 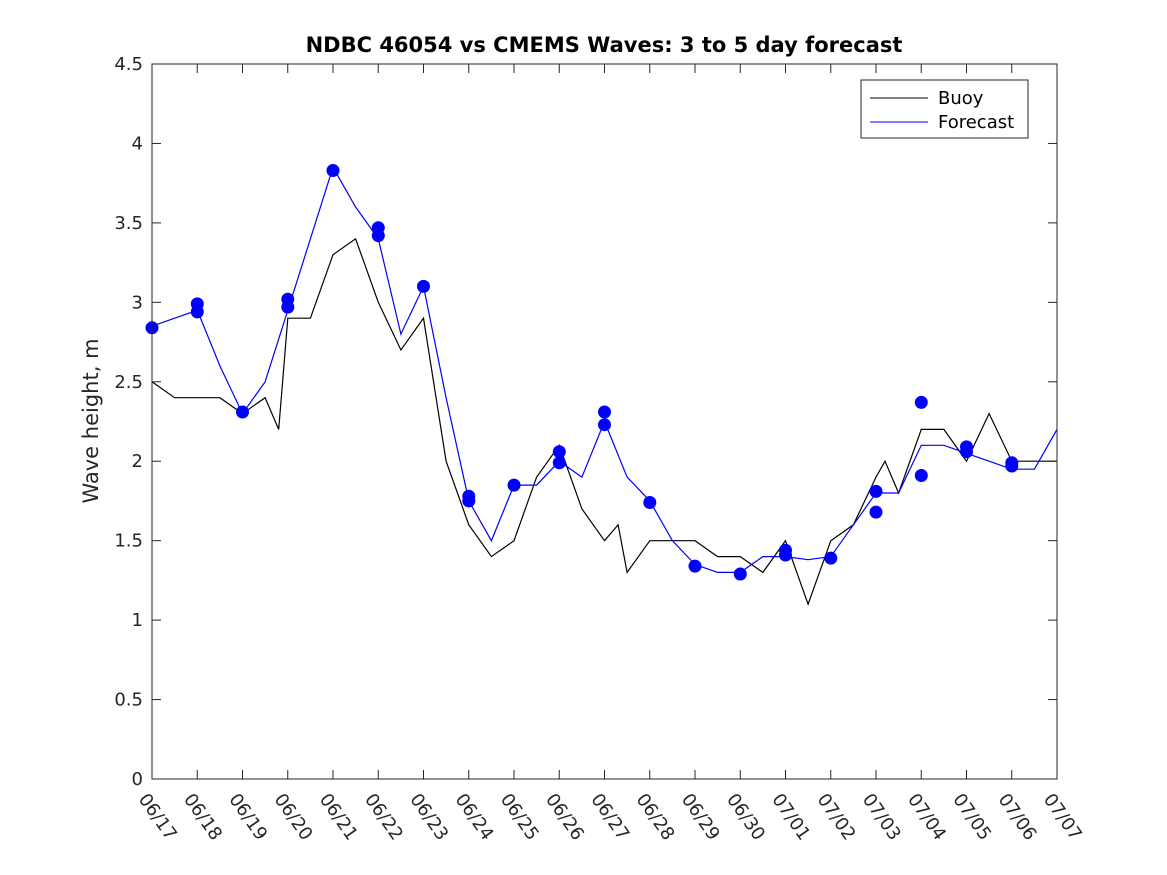 What do you see at coordinates (128, 382) in the screenshot?
I see `y-tick-label: 2.5` at bounding box center [128, 382].